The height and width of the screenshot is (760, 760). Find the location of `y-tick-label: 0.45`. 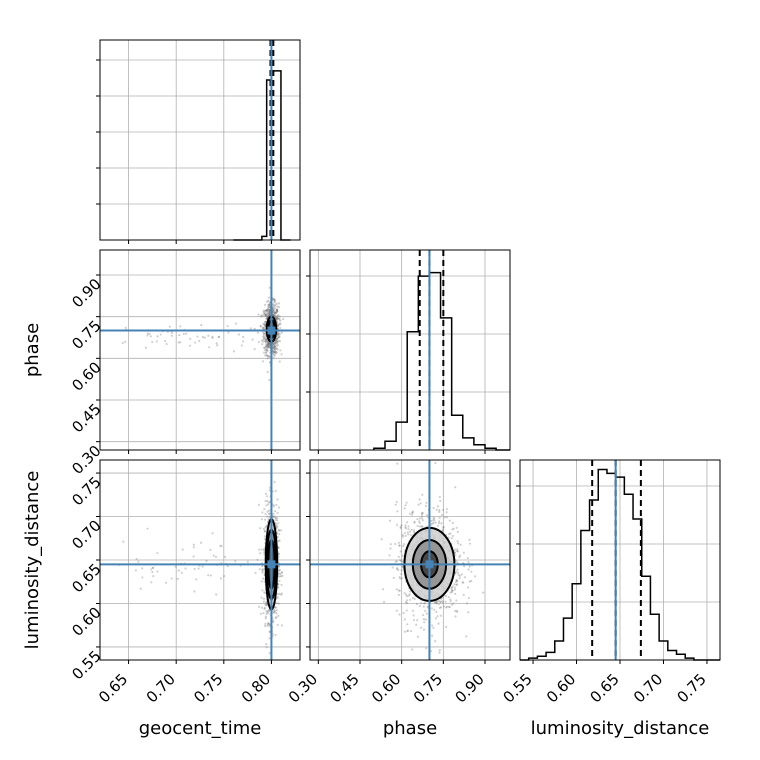

y-tick-label: 0.45 is located at coordinates (86, 418).